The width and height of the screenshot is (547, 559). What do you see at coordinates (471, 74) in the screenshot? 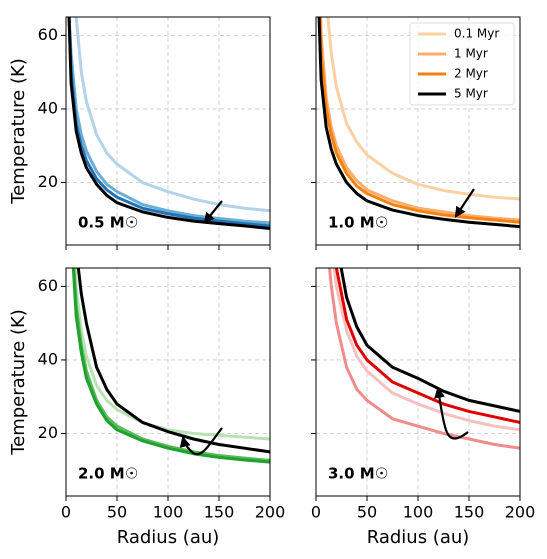
I see `legend-label: 2 Myr` at bounding box center [471, 74].